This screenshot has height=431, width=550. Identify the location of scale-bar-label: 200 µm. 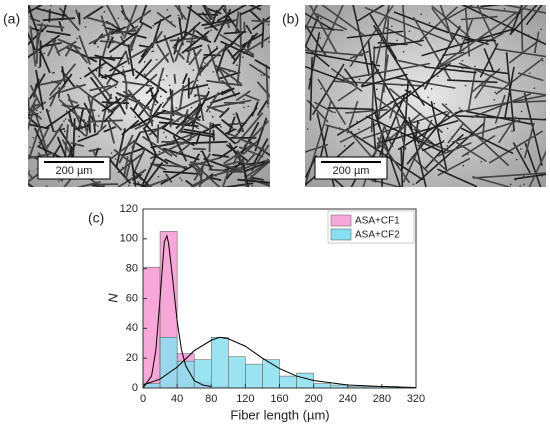
(74, 171).